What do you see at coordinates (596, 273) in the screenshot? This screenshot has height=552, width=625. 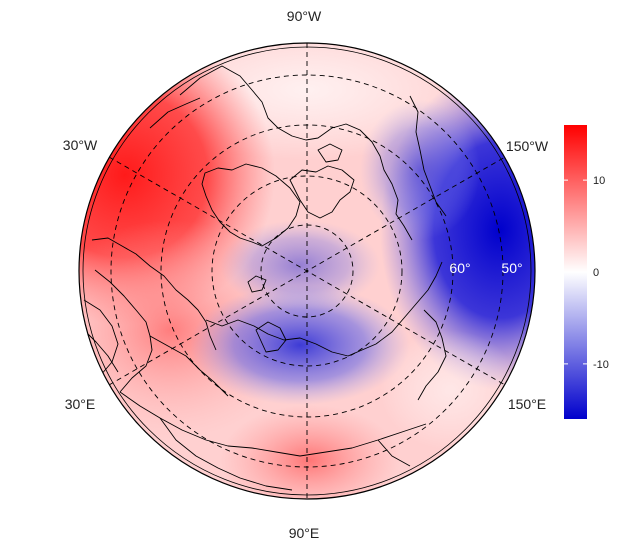 I see `colorbar-tick-label: 0` at bounding box center [596, 273].